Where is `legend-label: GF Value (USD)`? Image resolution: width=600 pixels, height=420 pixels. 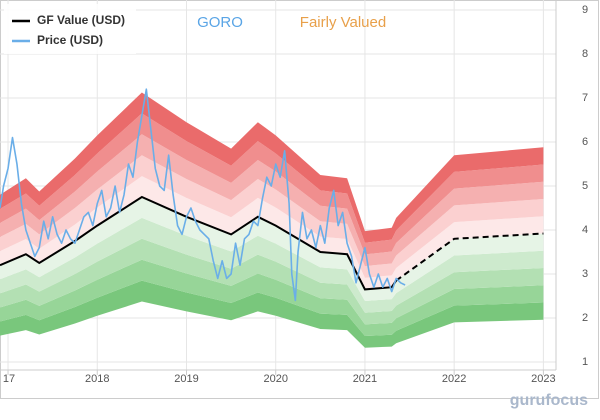
legend-label: GF Value (USD) is located at coordinates (81, 20).